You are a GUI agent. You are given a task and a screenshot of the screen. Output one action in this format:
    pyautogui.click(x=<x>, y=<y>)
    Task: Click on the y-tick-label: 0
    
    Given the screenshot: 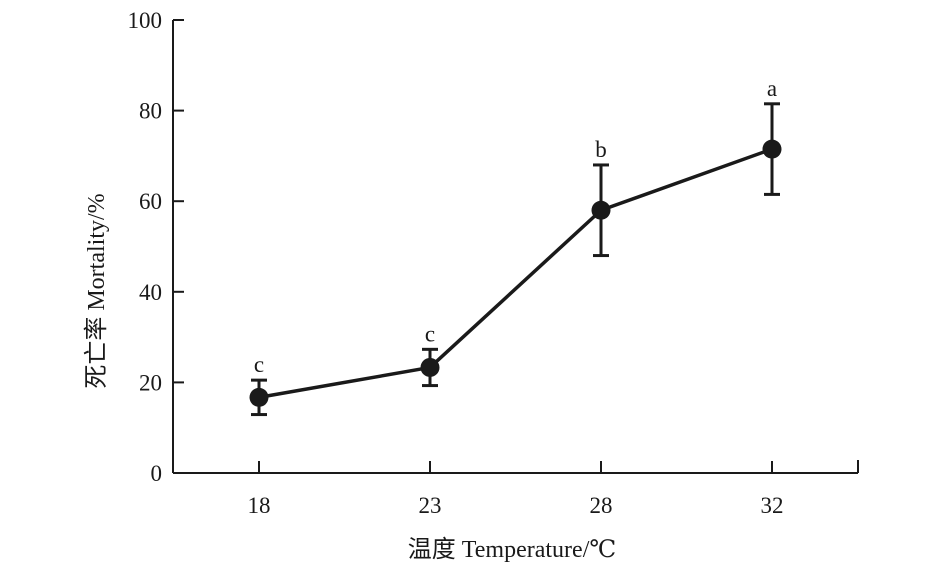 What is the action you would take?
    pyautogui.click(x=157, y=473)
    